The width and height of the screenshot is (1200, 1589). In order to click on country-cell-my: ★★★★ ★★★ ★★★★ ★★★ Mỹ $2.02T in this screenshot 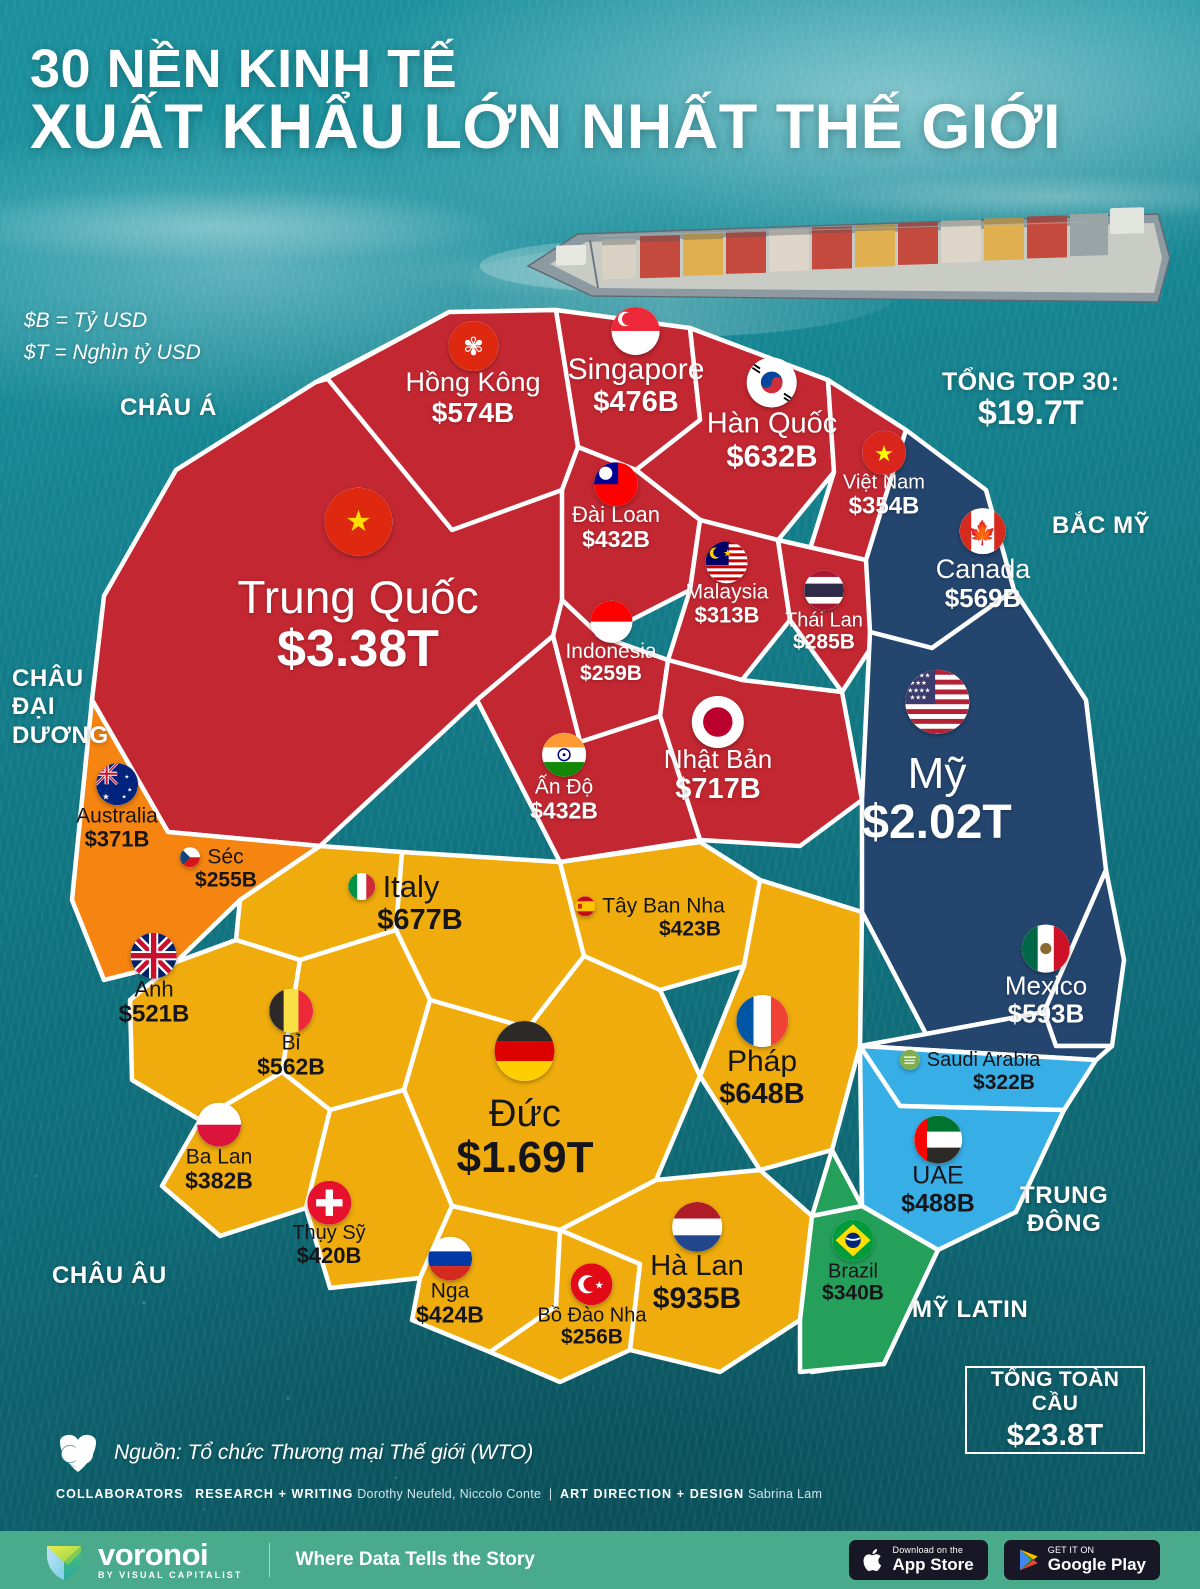, I will do `click(937, 758)`.